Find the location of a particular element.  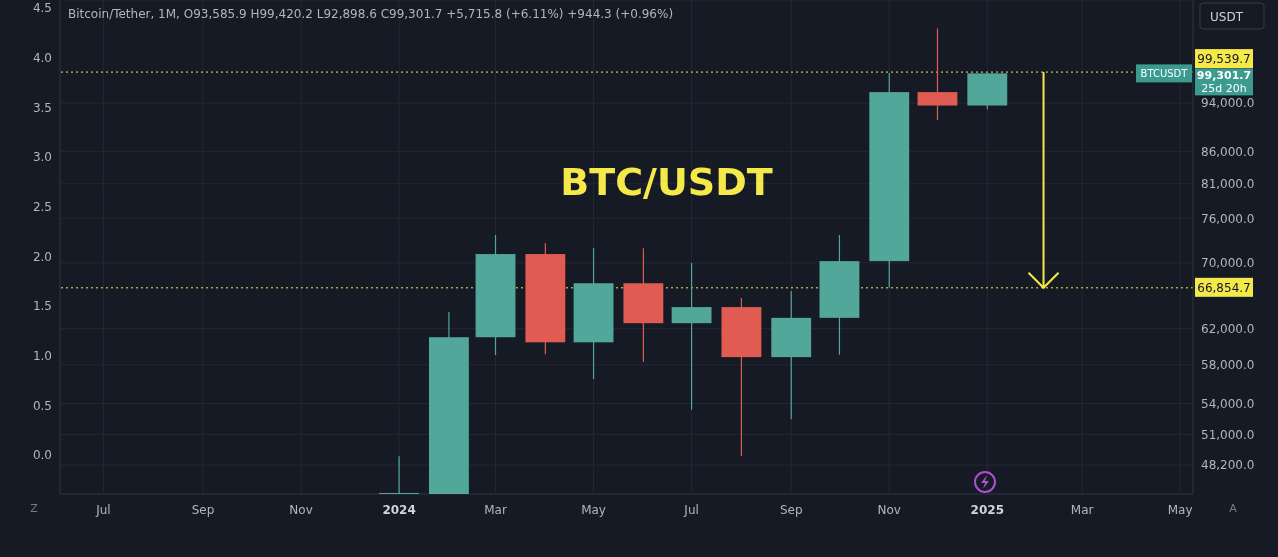

text: Bitcoin/Tether, 1M, O93,585.9 H99,420.2 L92,898.6 C99,301.7 +5,715.8 (+6.11%) +944.3 (+0.96%) is located at coordinates (371, 14).